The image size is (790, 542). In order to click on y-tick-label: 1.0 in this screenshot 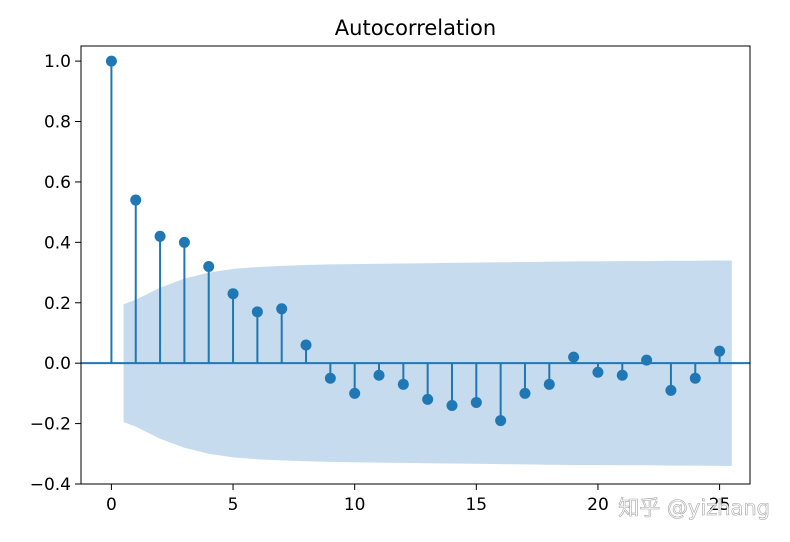, I will do `click(57, 62)`.